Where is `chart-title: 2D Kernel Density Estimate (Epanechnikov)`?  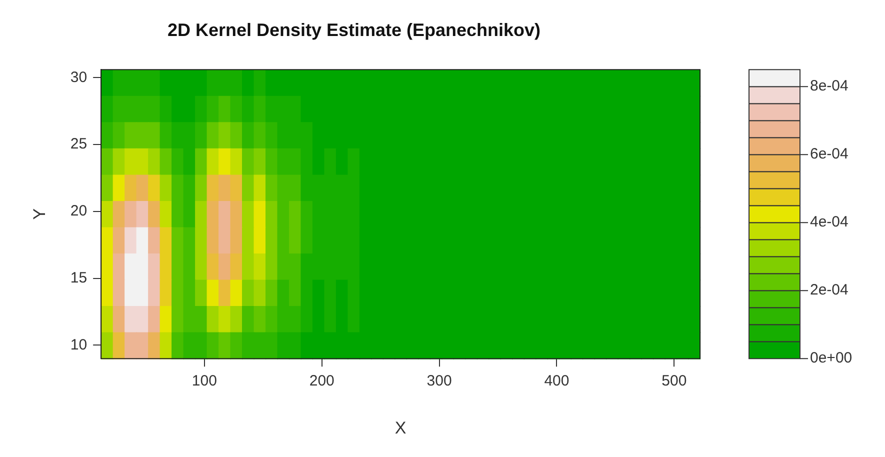 chart-title: 2D Kernel Density Estimate (Epanechnikov) is located at coordinates (354, 30).